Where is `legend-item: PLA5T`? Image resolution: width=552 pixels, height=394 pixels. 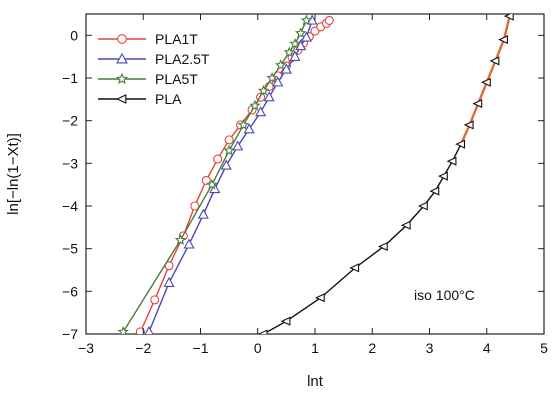
legend-item: PLA5T is located at coordinates (148, 79).